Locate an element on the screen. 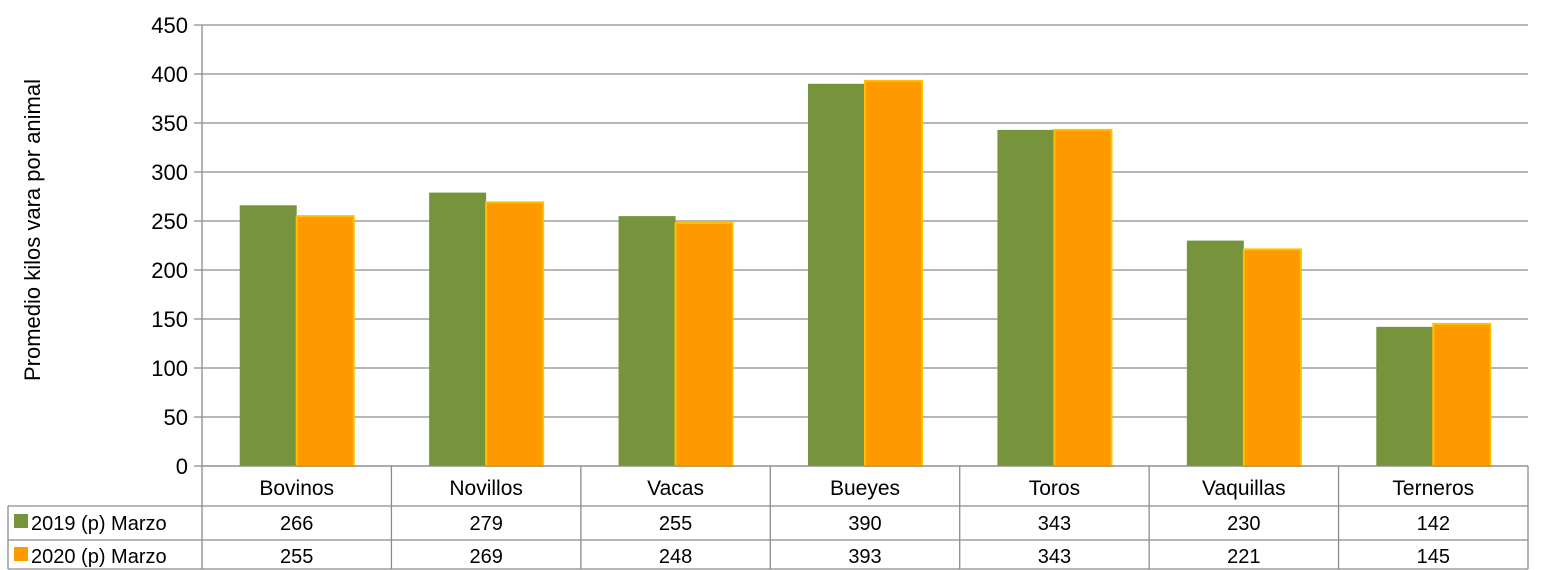 This screenshot has height=570, width=1546. category-label: Vacas is located at coordinates (675, 488).